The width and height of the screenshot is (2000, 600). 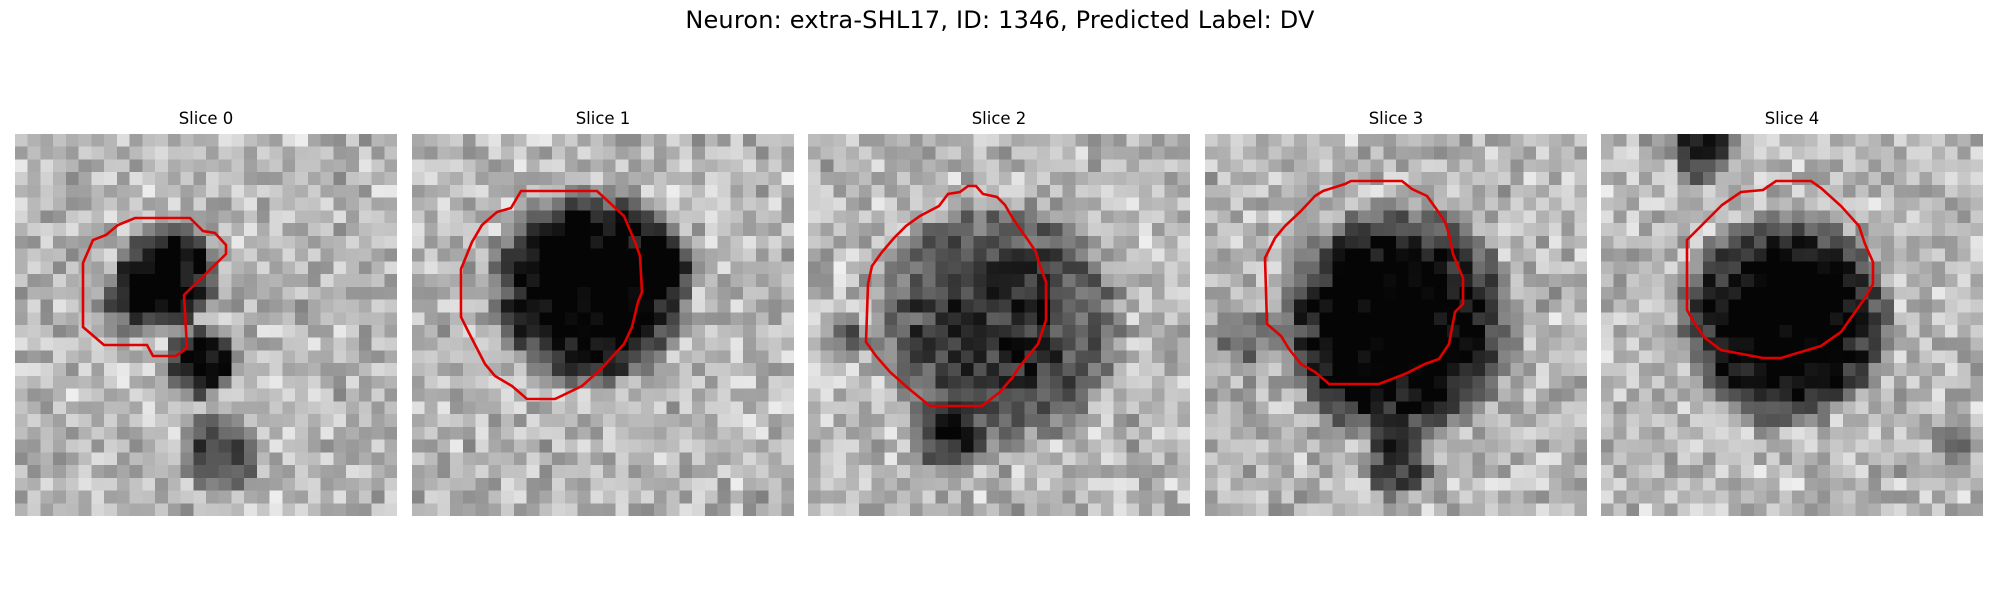 I want to click on slice-panel-1: Slice 1, so click(x=603, y=312).